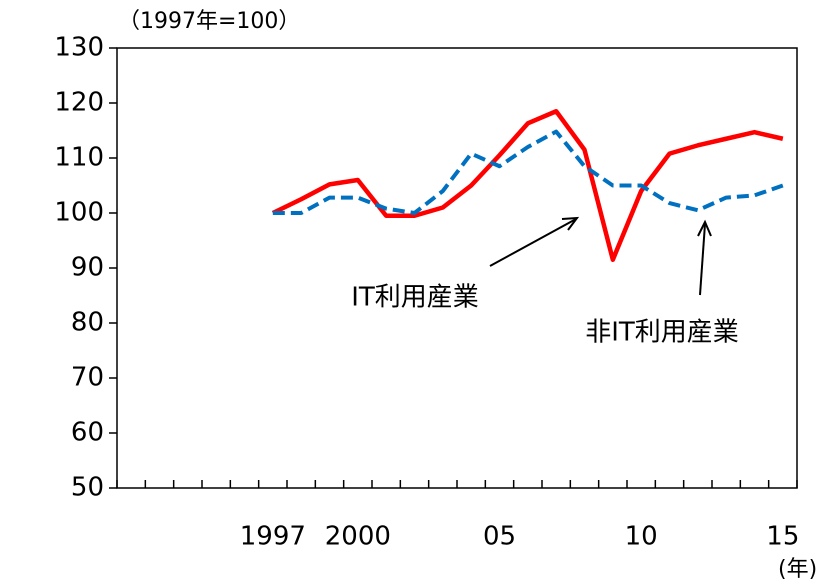  What do you see at coordinates (641, 537) in the screenshot?
I see `x-tick-label: 10` at bounding box center [641, 537].